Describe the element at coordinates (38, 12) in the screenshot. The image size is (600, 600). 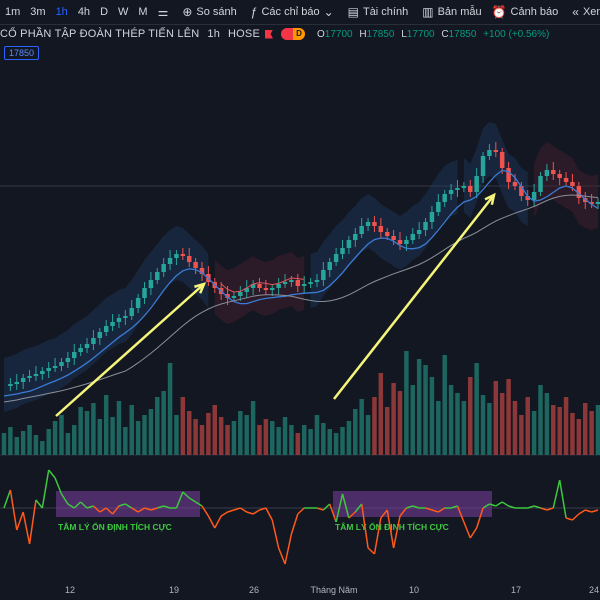
I see `interval-3m: 3m` at that location.